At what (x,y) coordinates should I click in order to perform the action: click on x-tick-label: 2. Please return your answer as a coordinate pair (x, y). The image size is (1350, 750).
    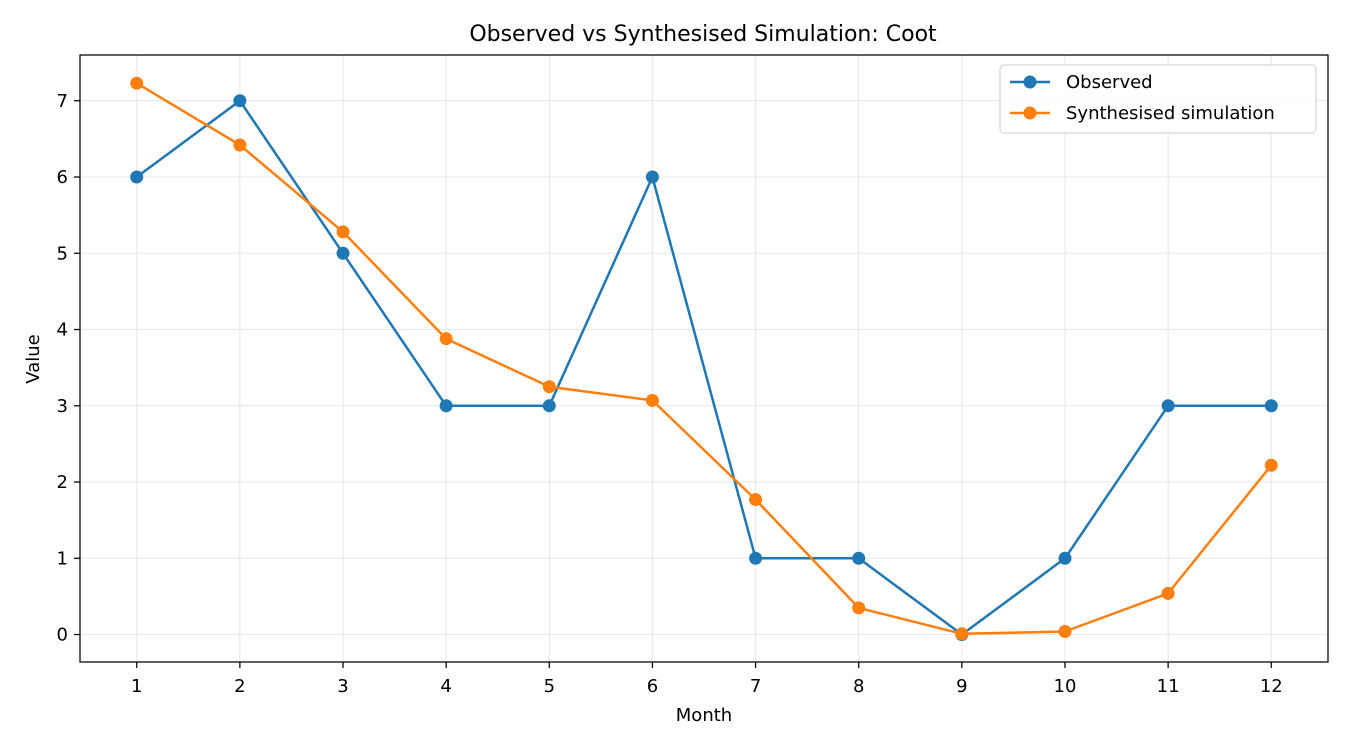
    Looking at the image, I should click on (239, 686).